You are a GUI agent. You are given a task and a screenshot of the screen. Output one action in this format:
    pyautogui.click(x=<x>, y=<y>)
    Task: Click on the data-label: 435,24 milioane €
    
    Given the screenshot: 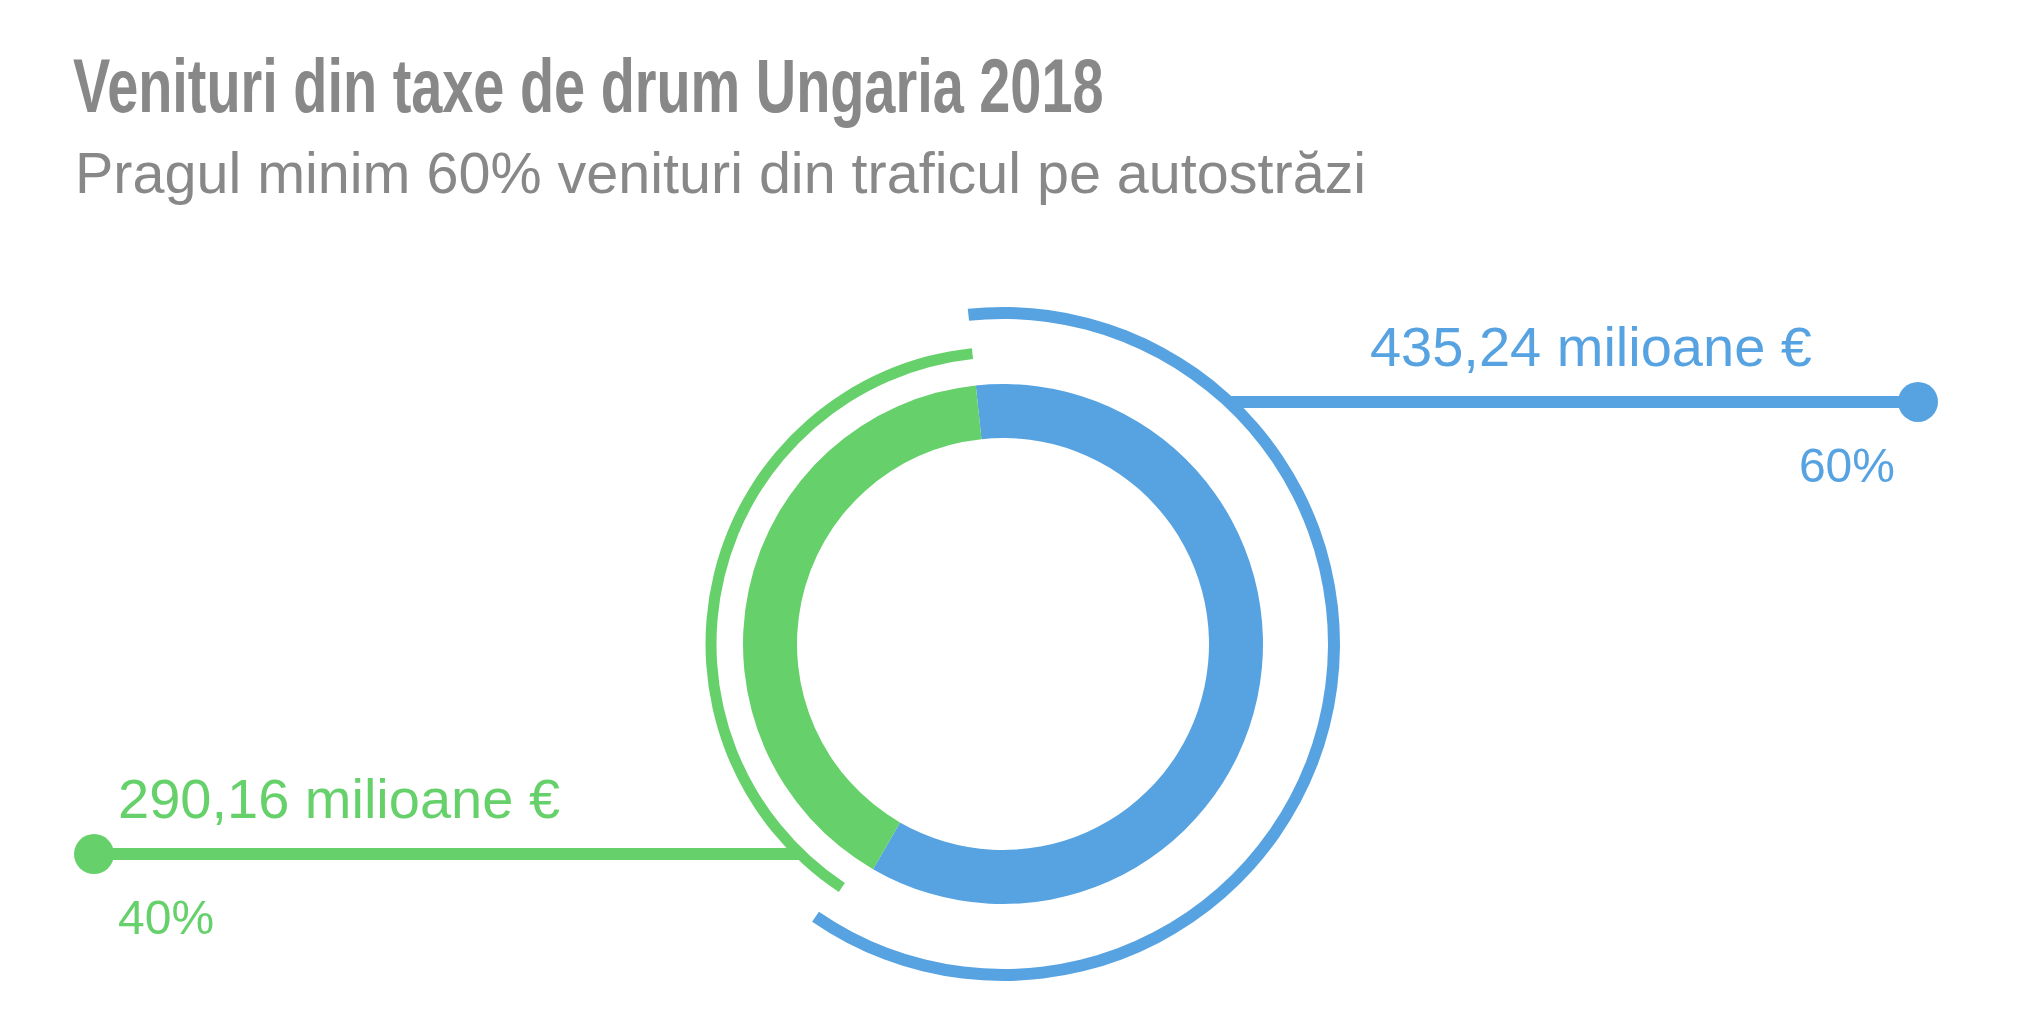 What is the action you would take?
    pyautogui.click(x=1590, y=346)
    